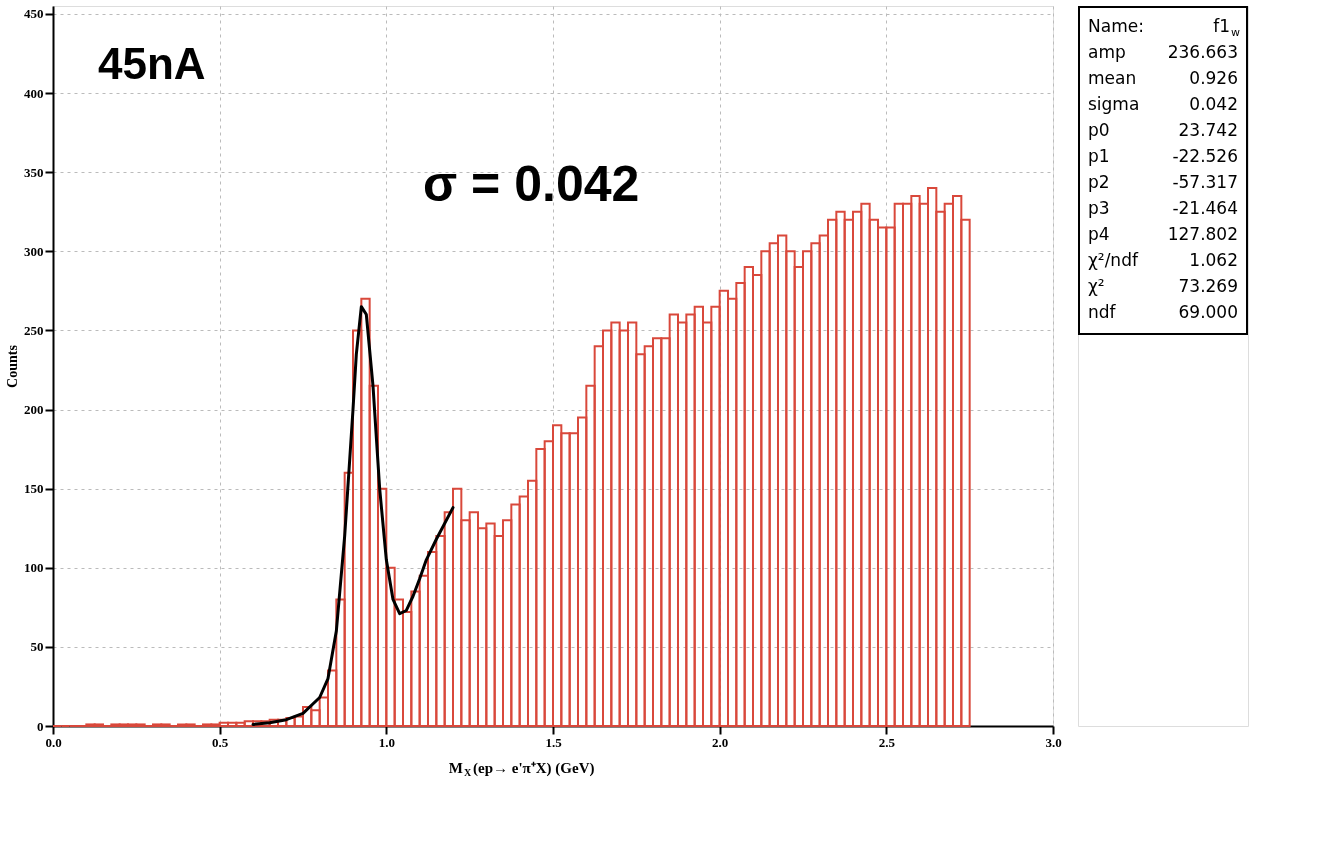 The width and height of the screenshot is (1332, 865). What do you see at coordinates (34, 330) in the screenshot?
I see `y-tick-label: 250` at bounding box center [34, 330].